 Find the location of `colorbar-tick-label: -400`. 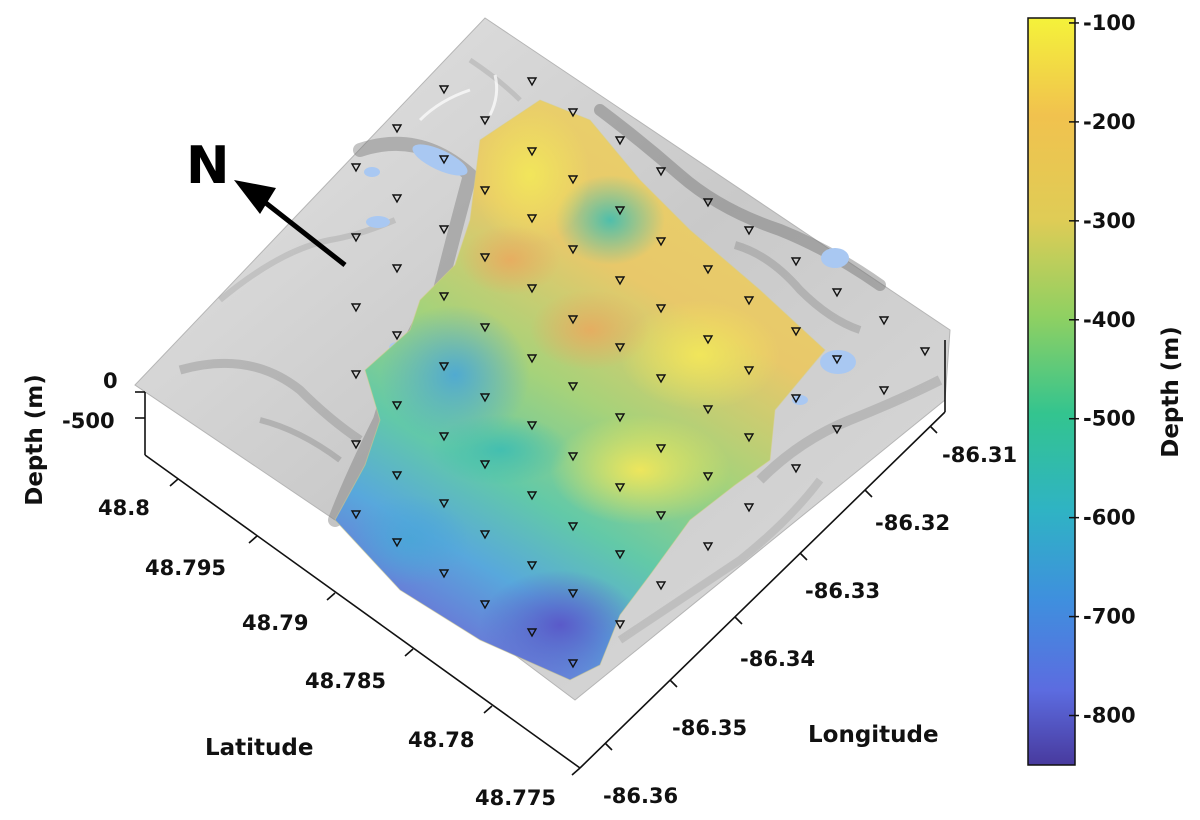

colorbar-tick-label: -400 is located at coordinates (1109, 320).